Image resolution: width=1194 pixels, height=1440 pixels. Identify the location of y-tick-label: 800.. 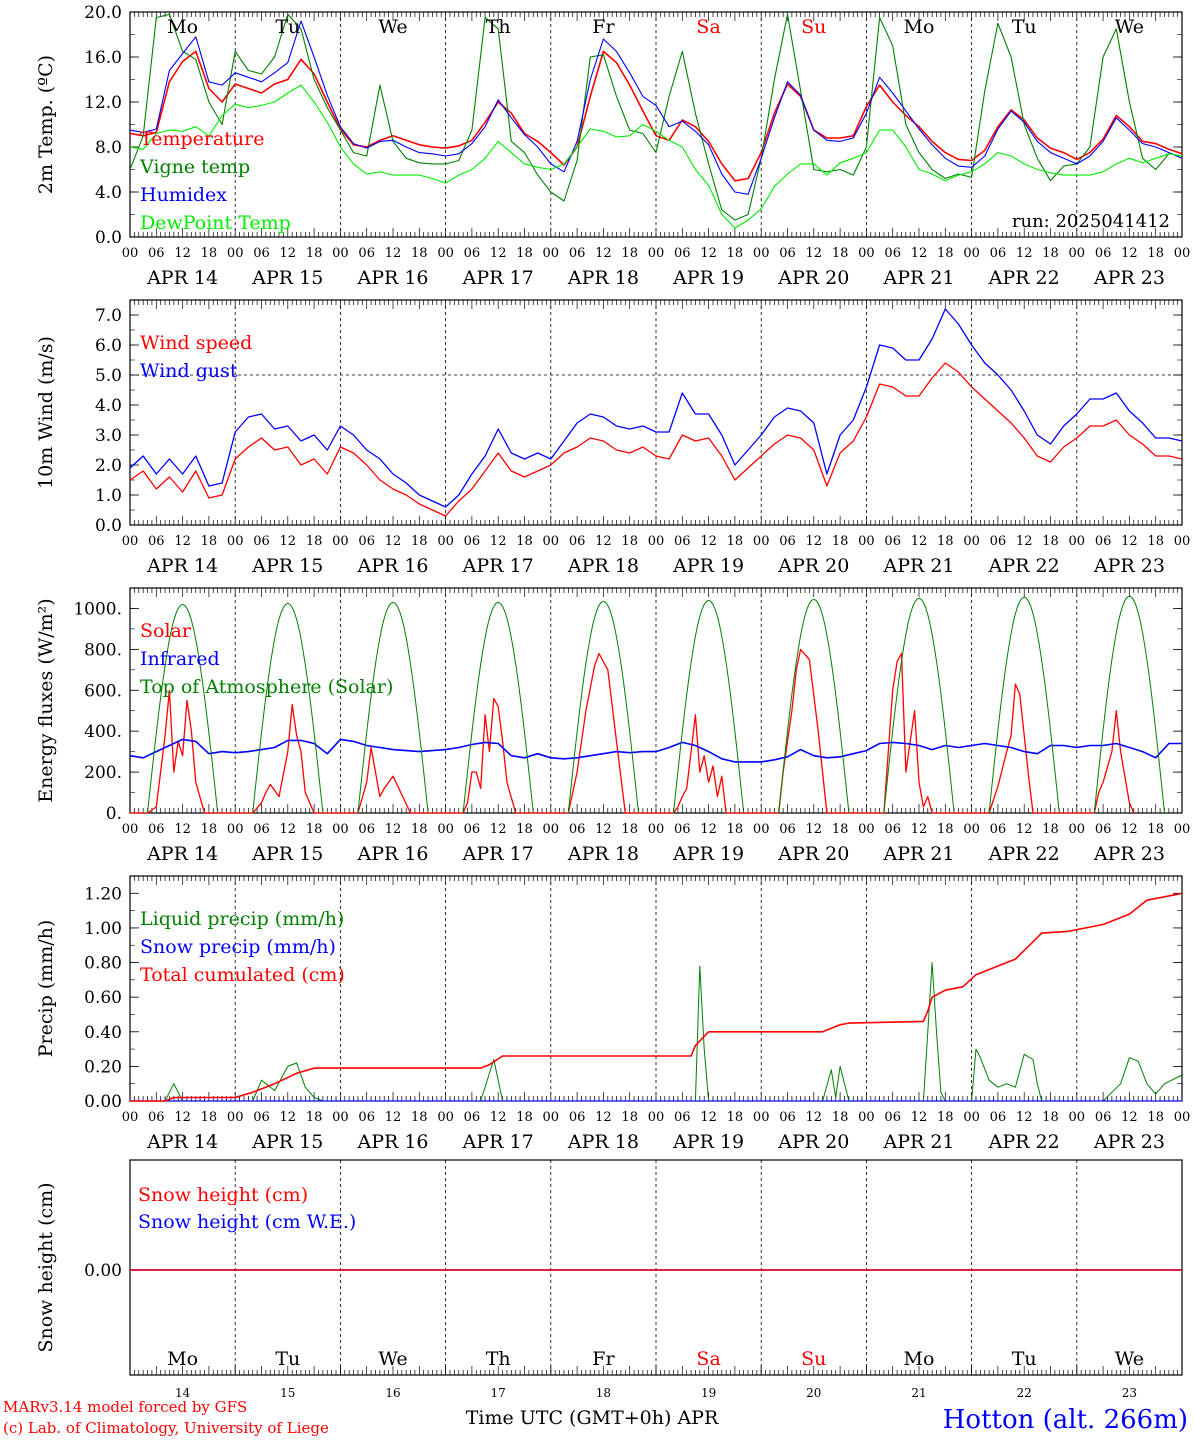
(103, 650).